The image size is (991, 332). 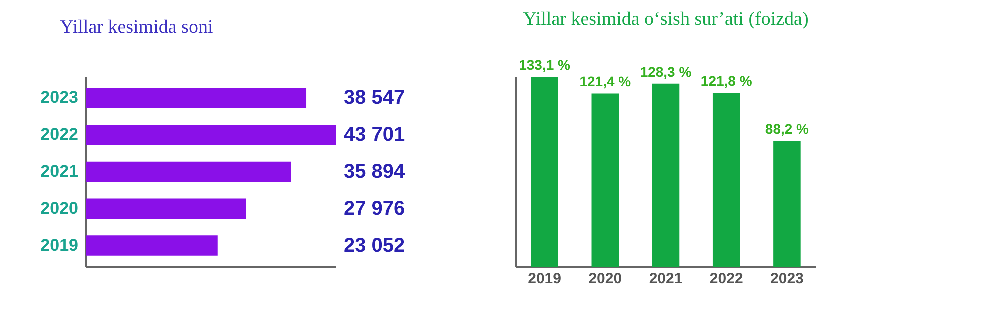 I want to click on y-tick-label: 2022, so click(x=59, y=134).